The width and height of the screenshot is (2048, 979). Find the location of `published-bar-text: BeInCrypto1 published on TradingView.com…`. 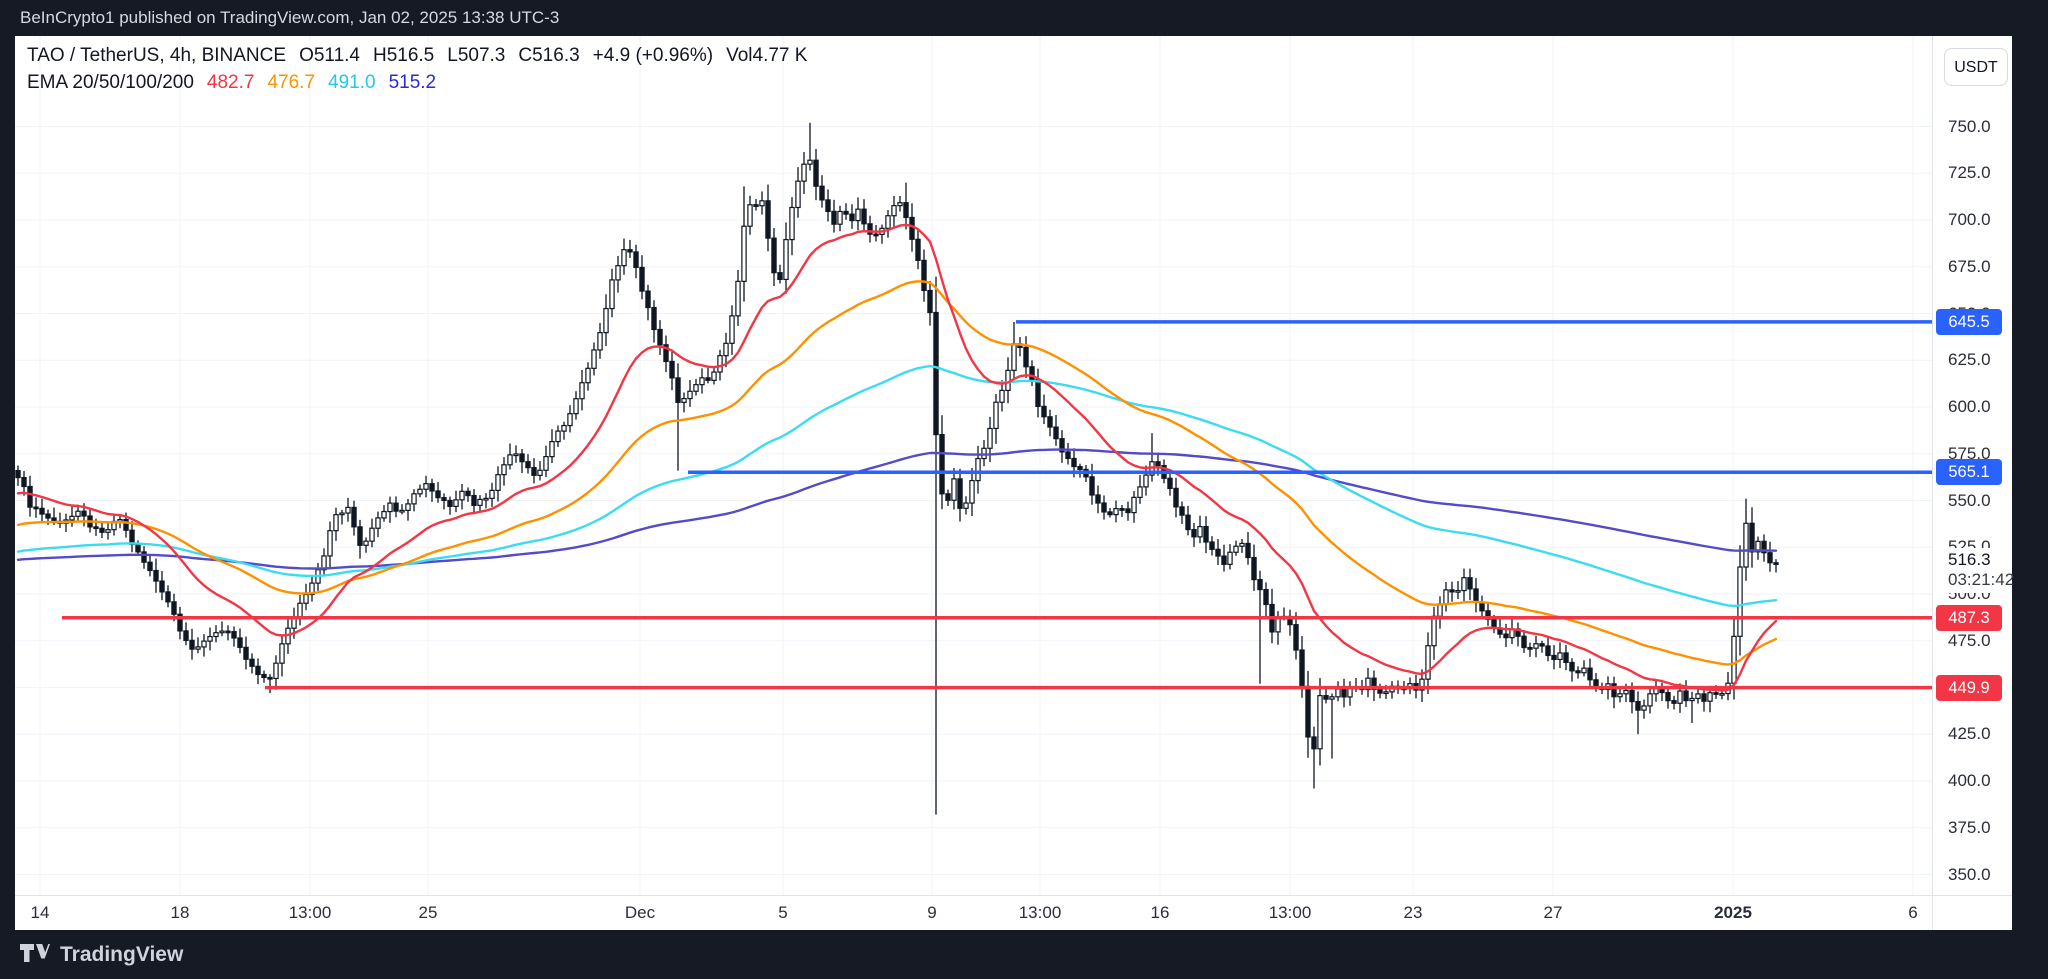

published-bar-text: BeInCrypto1 published on TradingView.com… is located at coordinates (290, 17).